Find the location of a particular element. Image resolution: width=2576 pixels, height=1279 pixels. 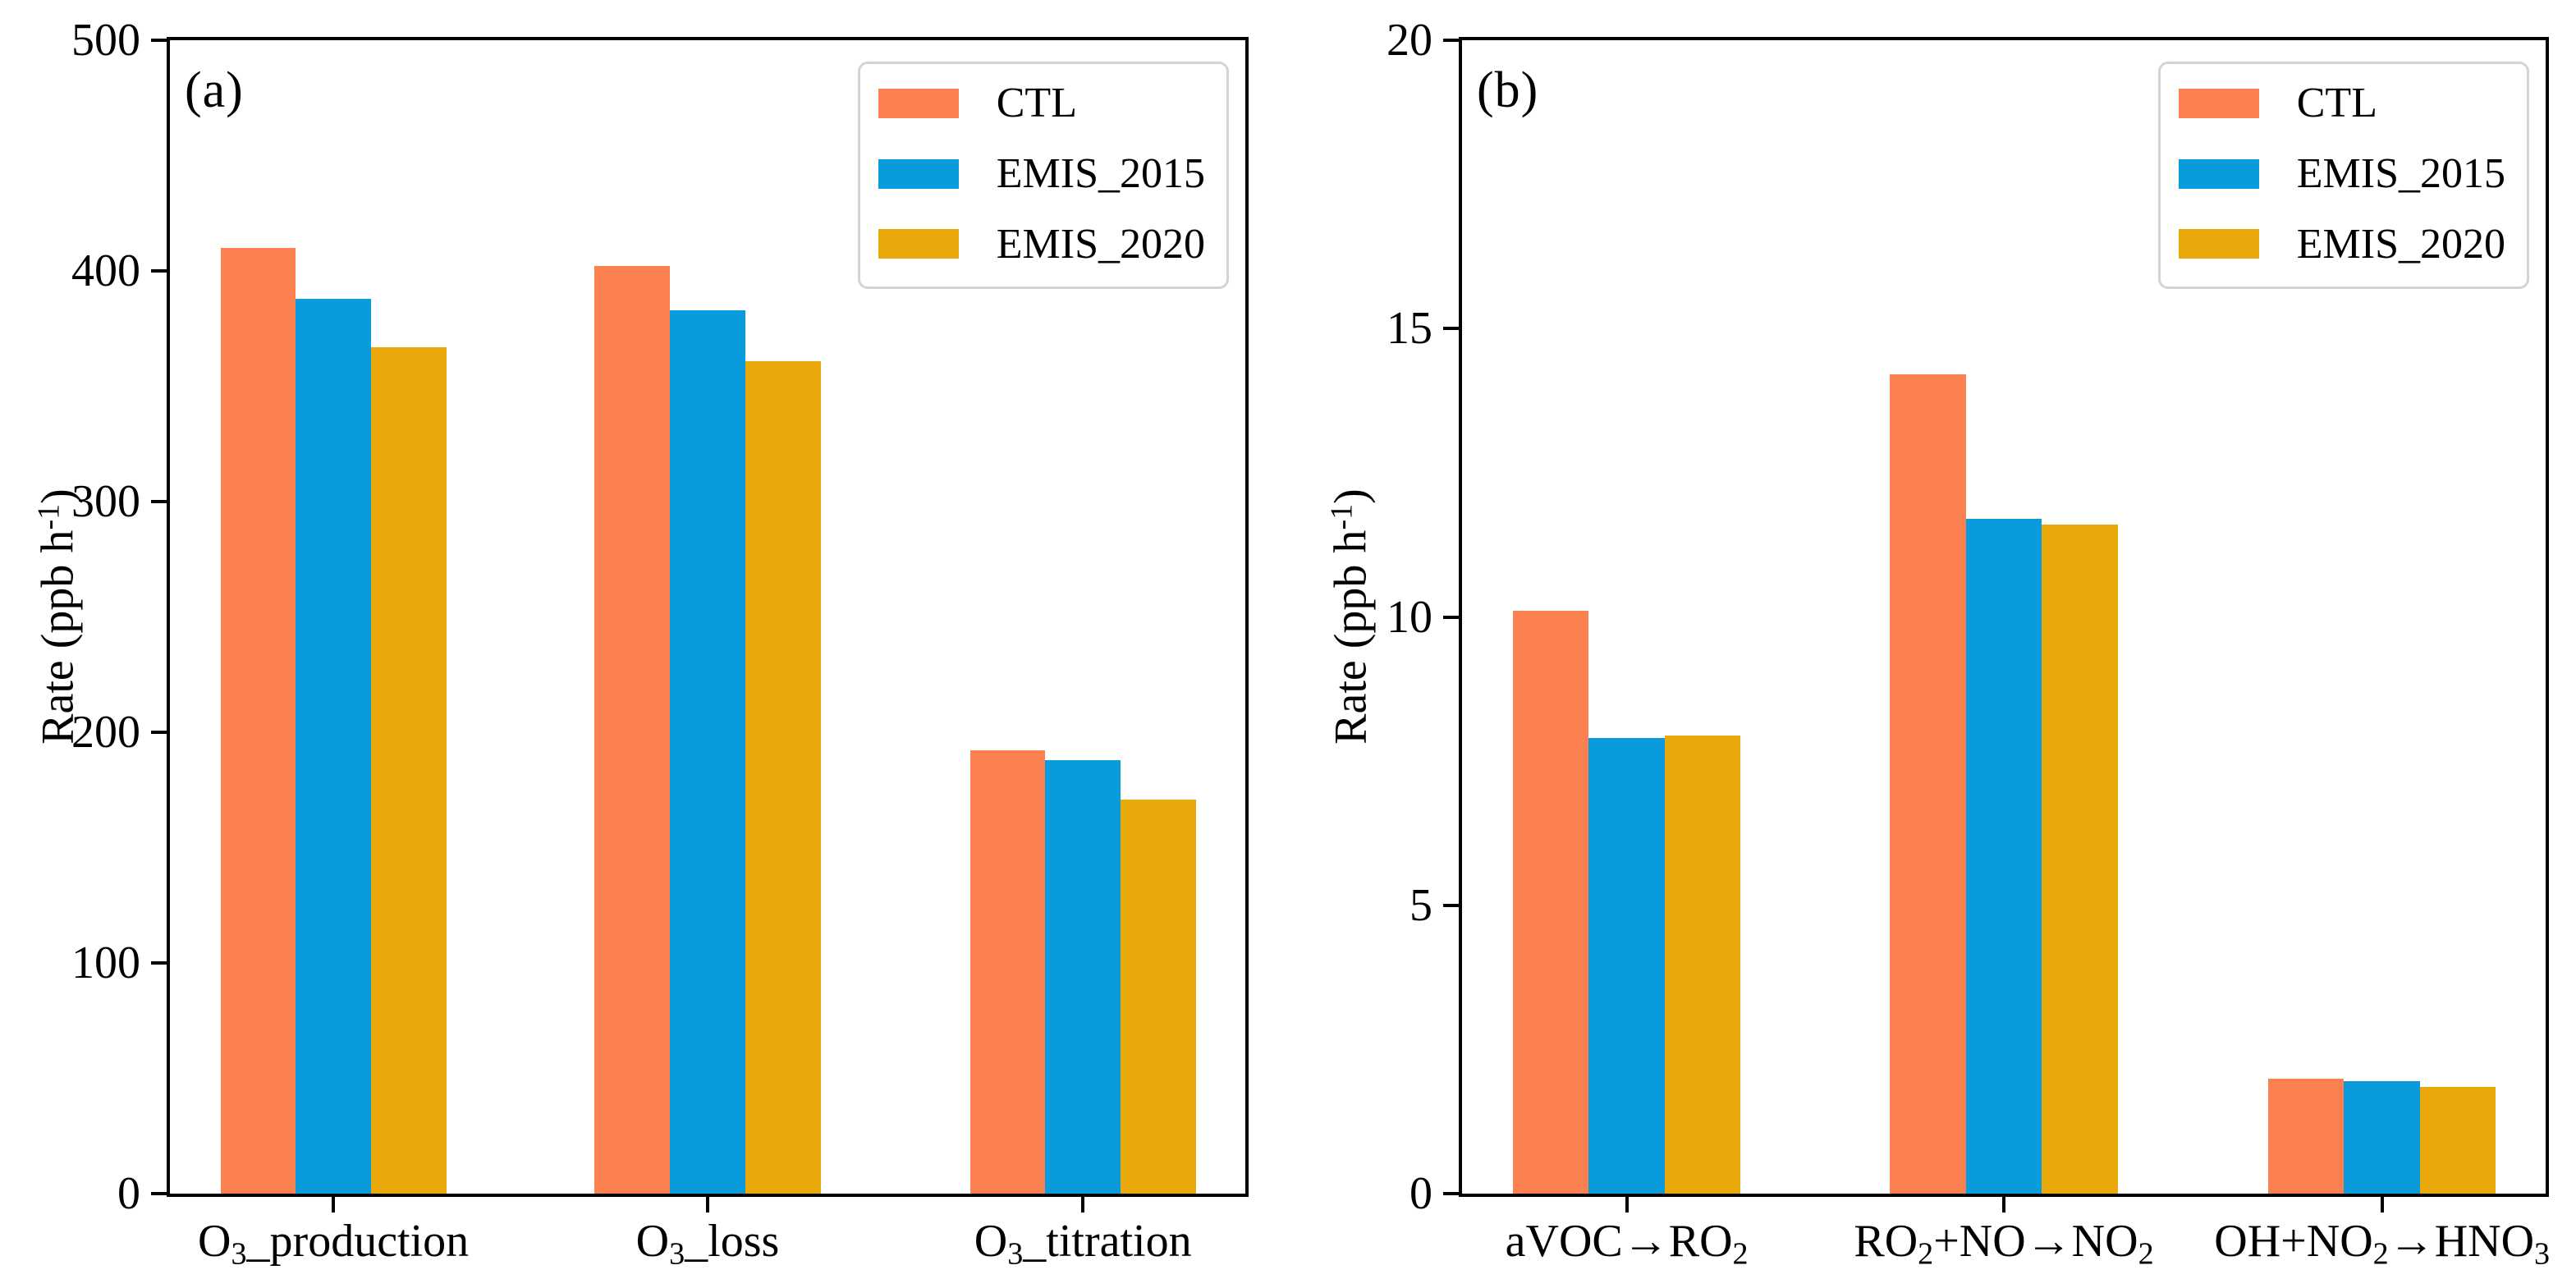

legend-b: CTL EMIS_2015 EMIS_2020 is located at coordinates (2343, 176).